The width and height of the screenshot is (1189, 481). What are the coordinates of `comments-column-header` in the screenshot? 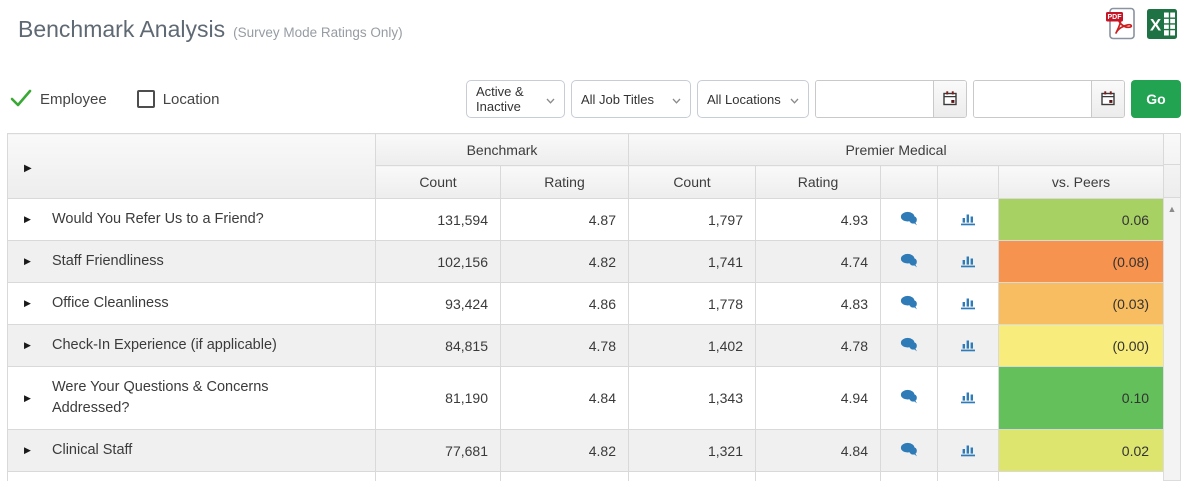 It's located at (909, 182).